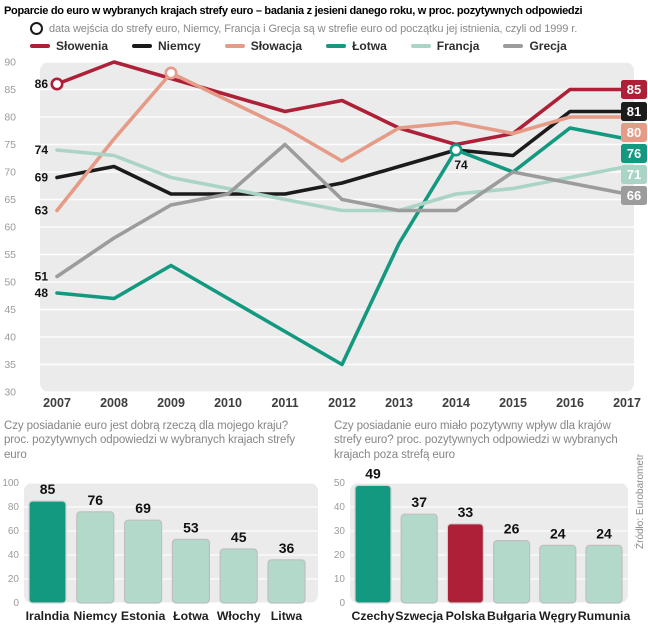 This screenshot has height=640, width=648. Describe the element at coordinates (287, 548) in the screenshot. I see `bar-value-litwa: 36` at that location.